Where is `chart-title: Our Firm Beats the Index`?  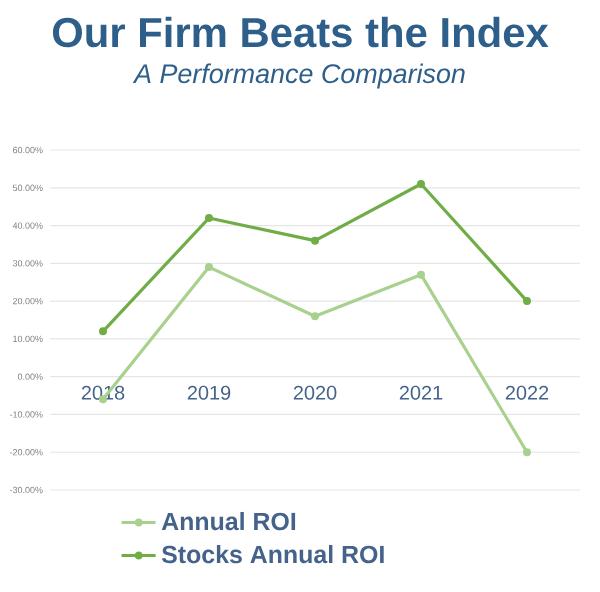 chart-title: Our Firm Beats the Index is located at coordinates (300, 32).